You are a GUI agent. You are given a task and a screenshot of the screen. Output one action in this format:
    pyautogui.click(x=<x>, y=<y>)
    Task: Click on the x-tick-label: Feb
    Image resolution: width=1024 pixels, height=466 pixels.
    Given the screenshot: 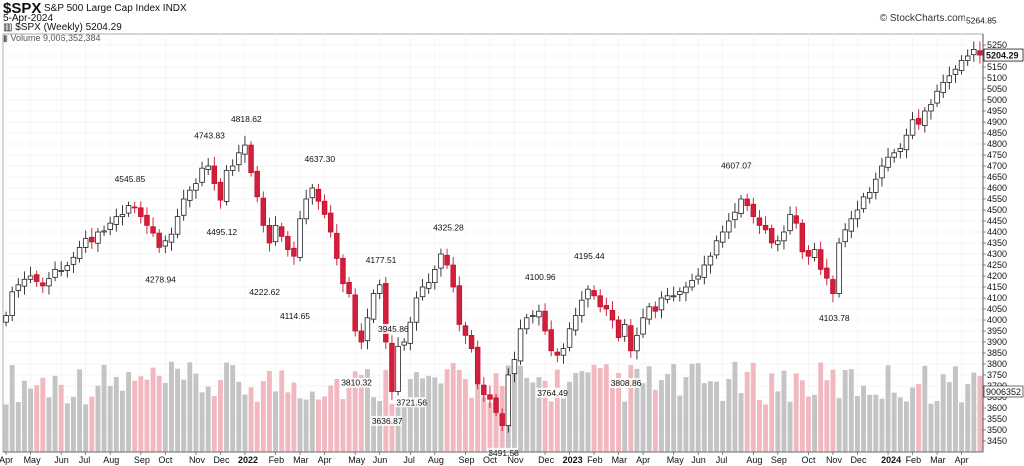 What is the action you would take?
    pyautogui.click(x=914, y=460)
    